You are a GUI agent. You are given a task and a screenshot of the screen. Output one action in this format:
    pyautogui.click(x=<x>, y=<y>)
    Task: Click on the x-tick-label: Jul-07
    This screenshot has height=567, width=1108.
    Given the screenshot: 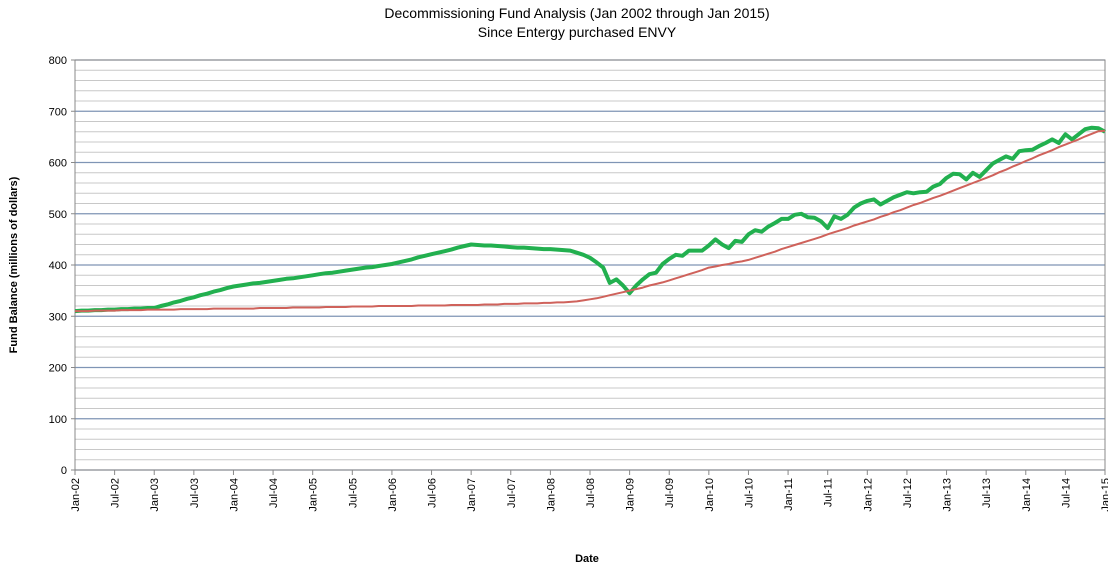 What is the action you would take?
    pyautogui.click(x=512, y=493)
    